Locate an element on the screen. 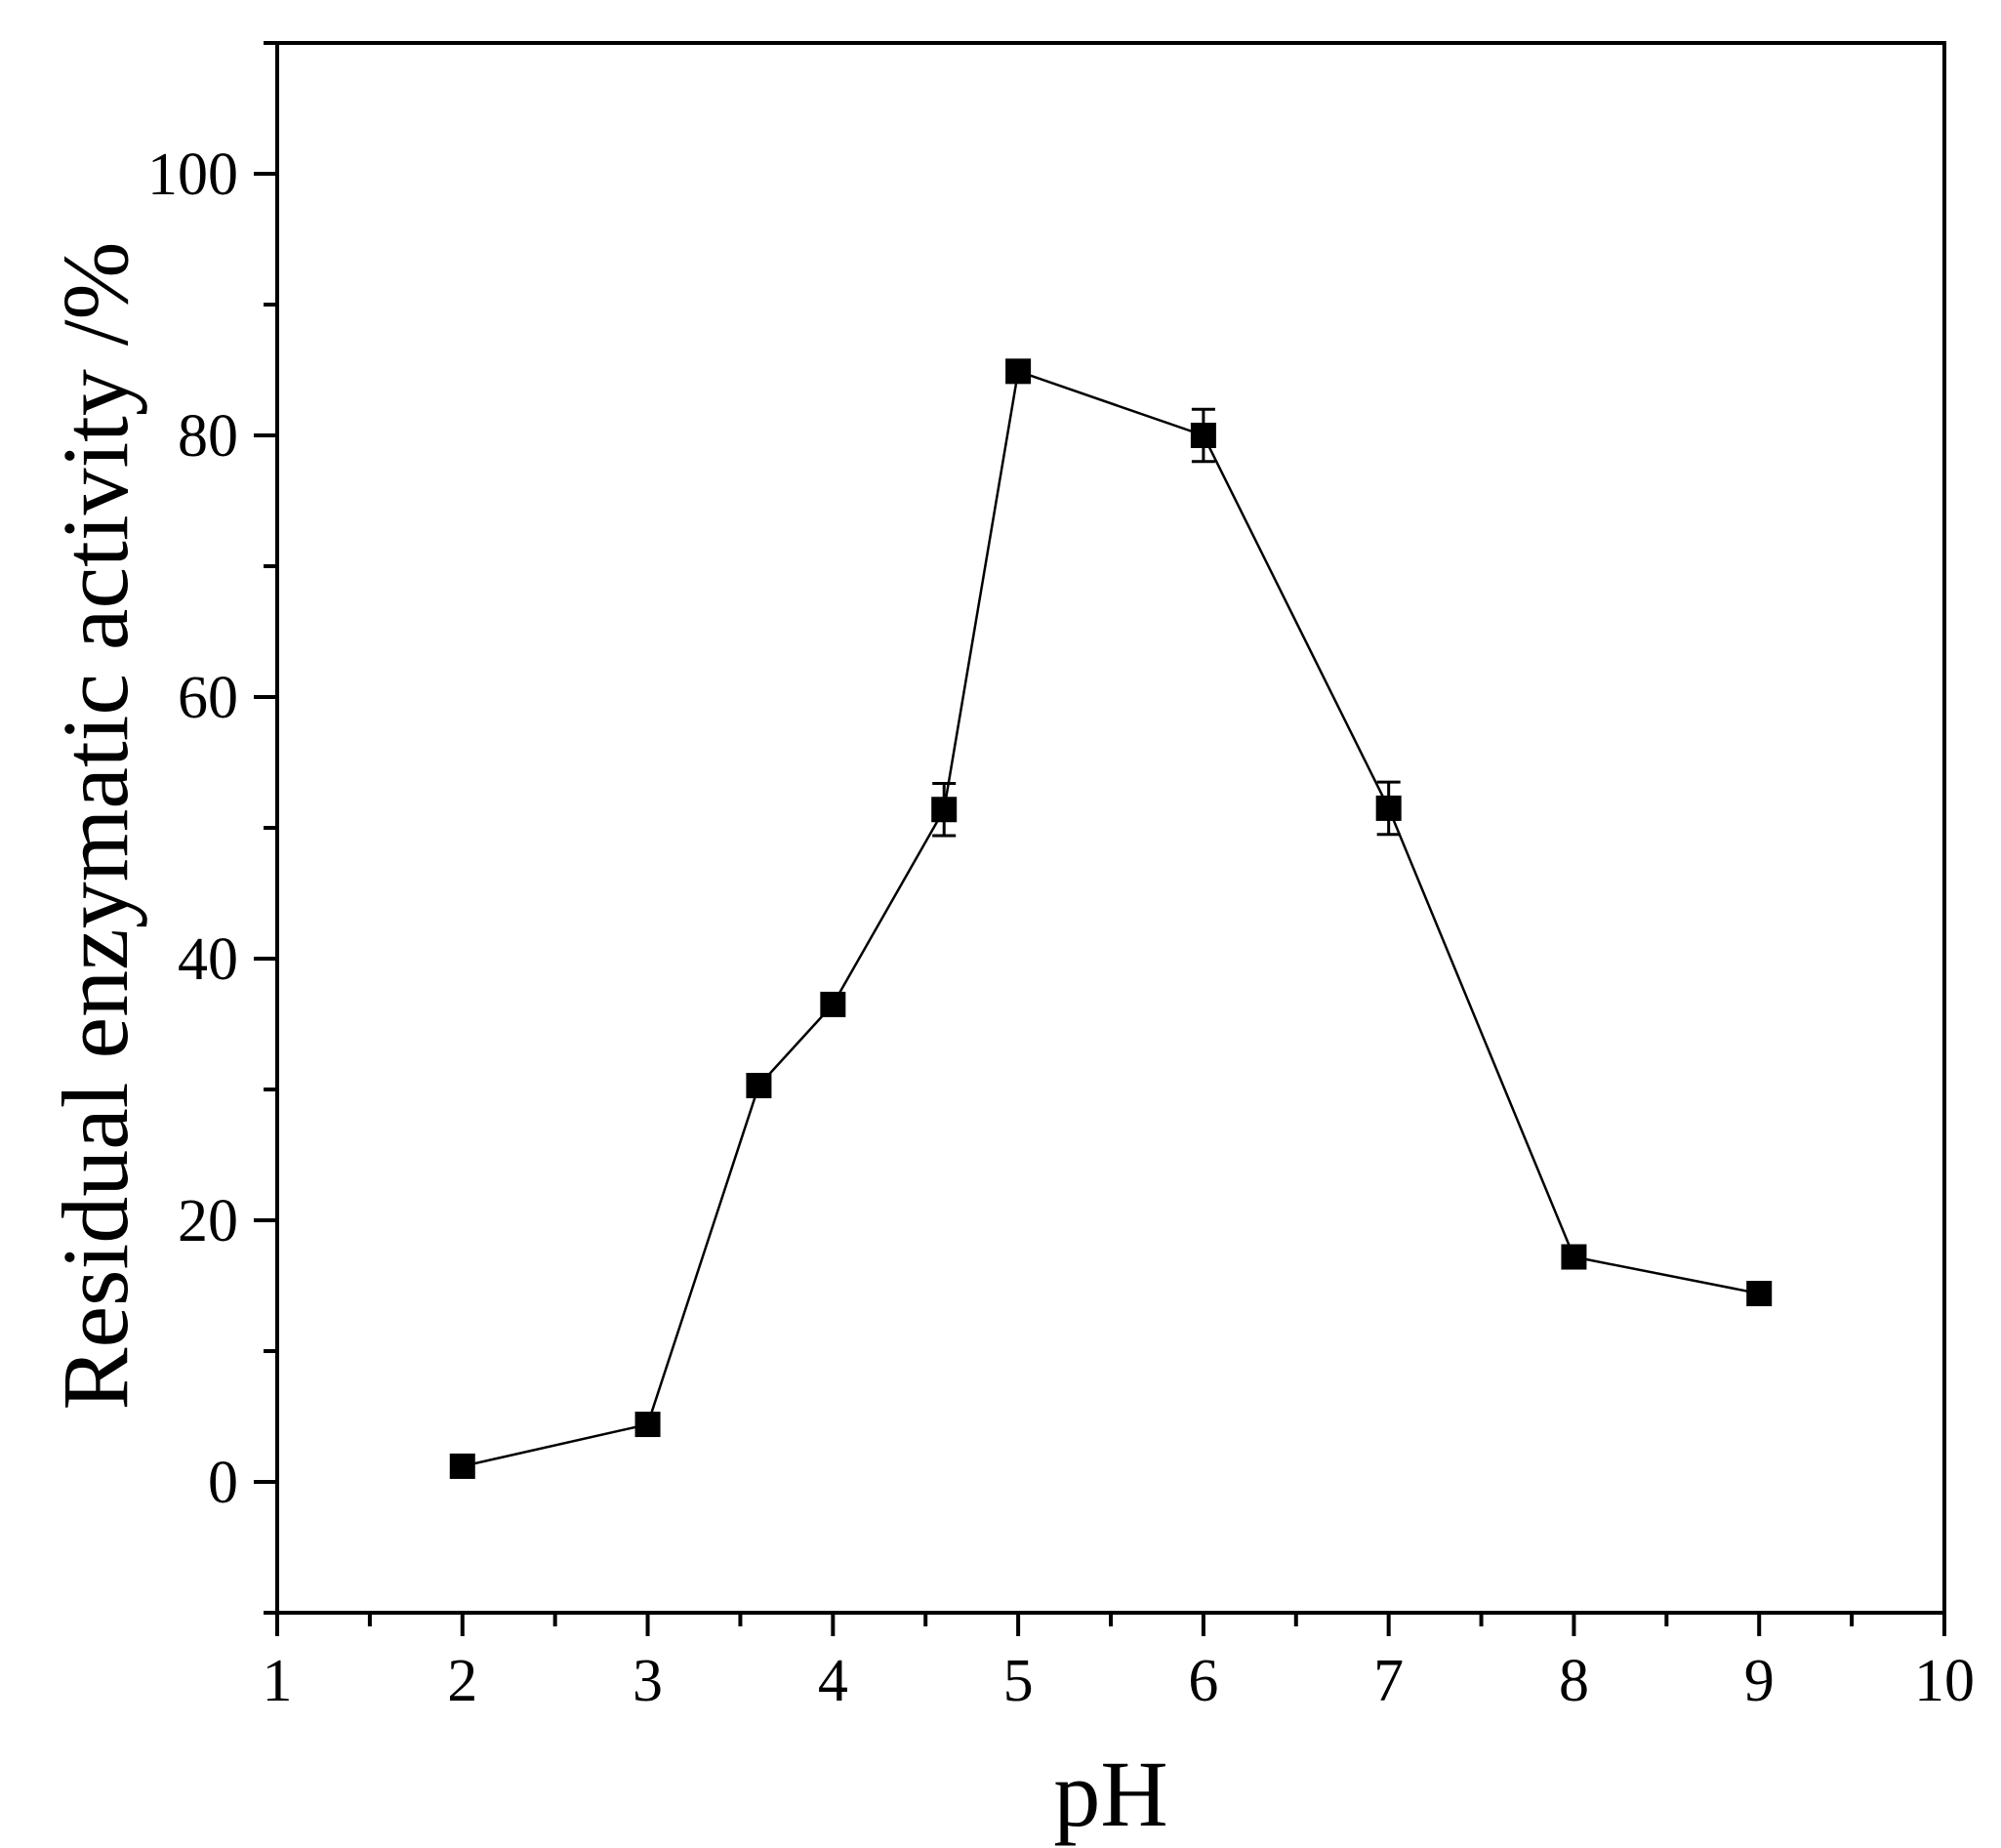  x-tick-label: 6 is located at coordinates (1203, 1681).